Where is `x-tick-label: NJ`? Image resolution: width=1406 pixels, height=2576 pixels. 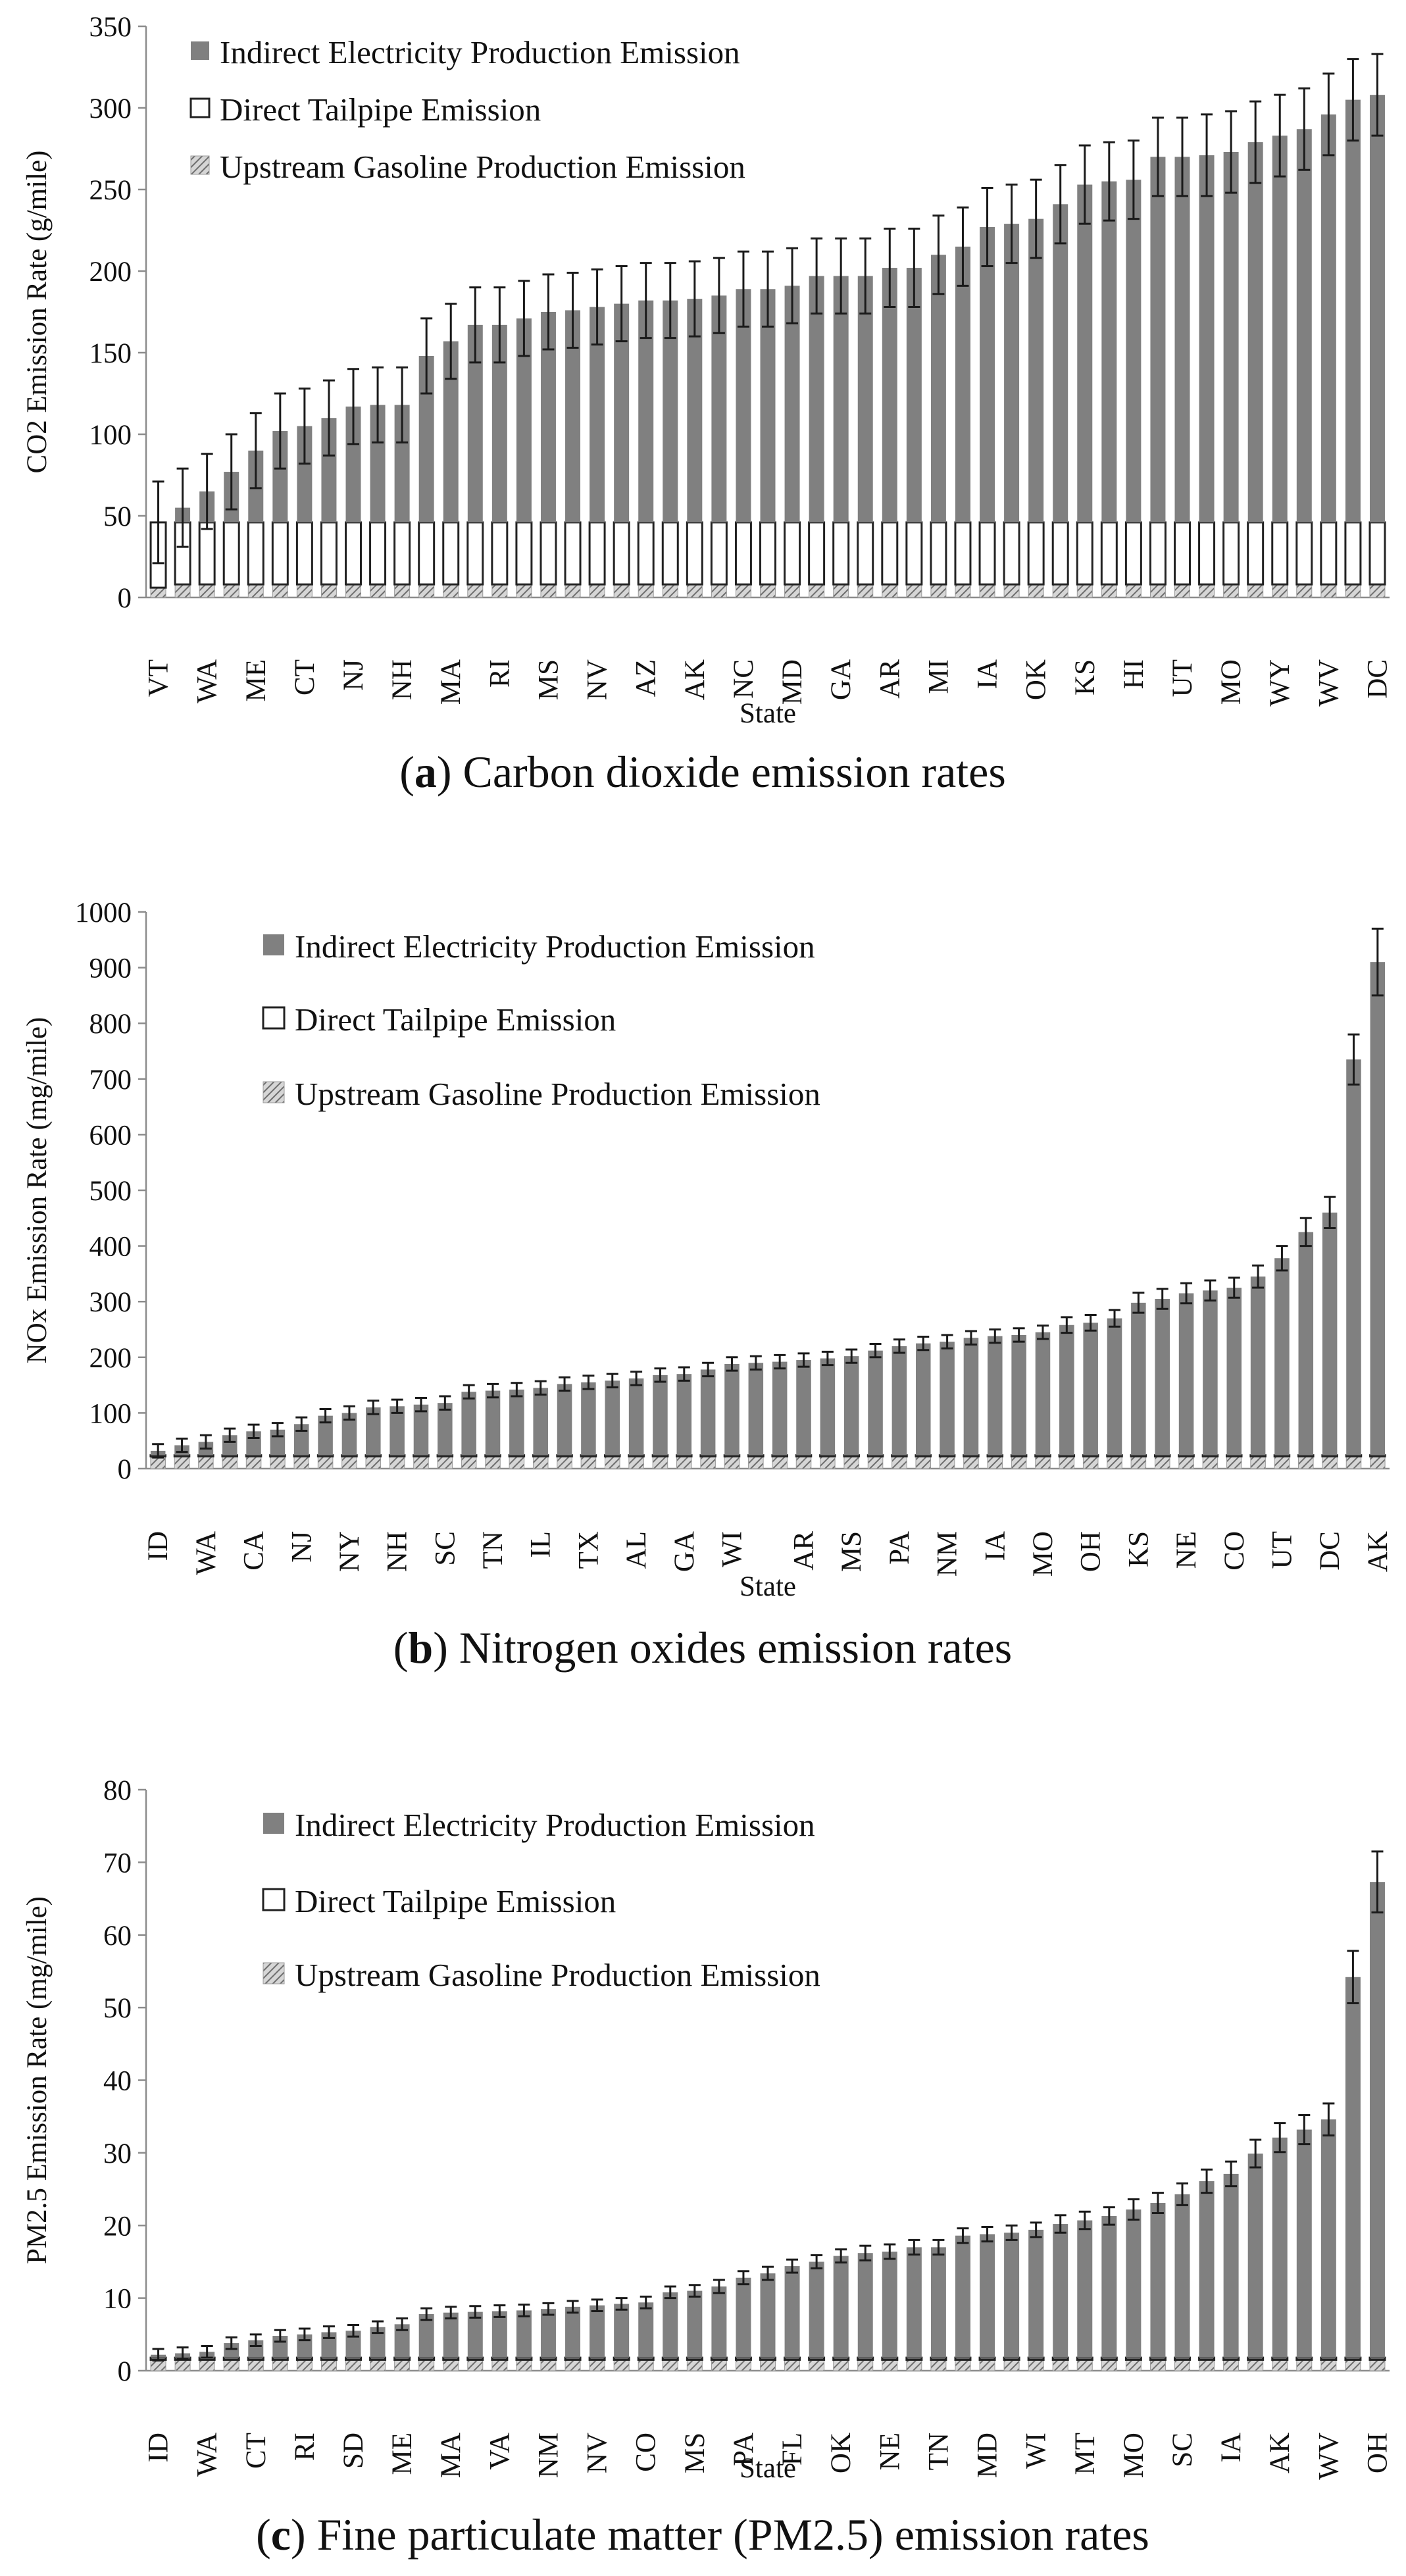 x-tick-label: NJ is located at coordinates (353, 675).